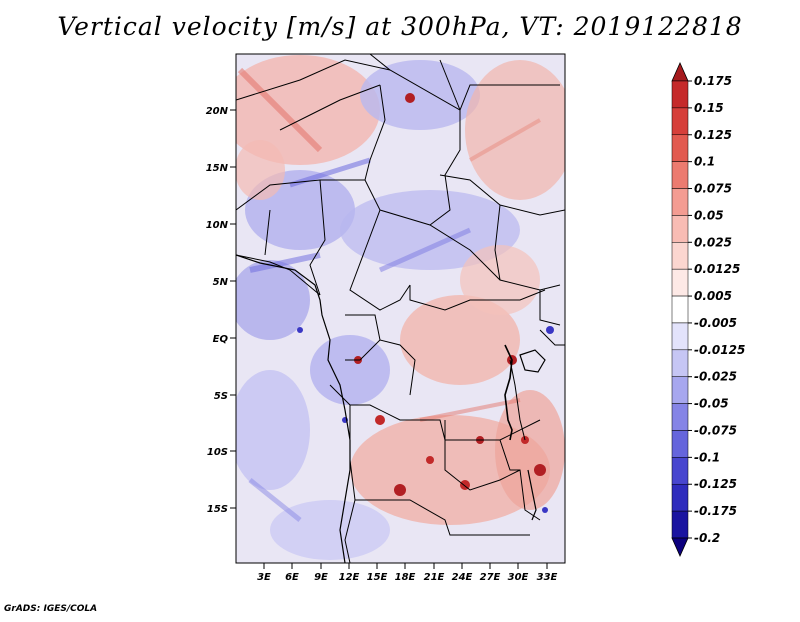  I want to click on colorbar-label: 0.1, so click(704, 162).